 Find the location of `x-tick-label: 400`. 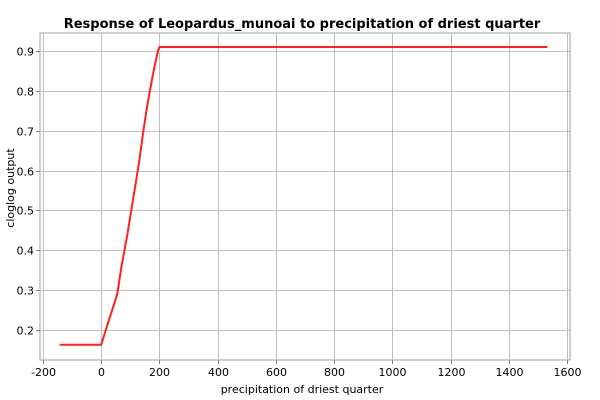

x-tick-label: 400 is located at coordinates (218, 372).